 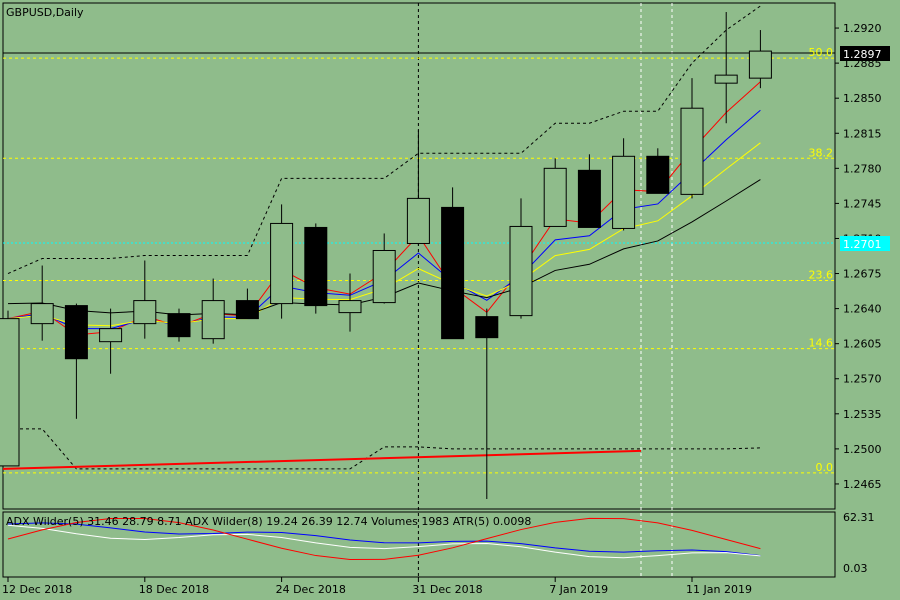 I want to click on current-price-label: 1.2897, so click(x=862, y=54).